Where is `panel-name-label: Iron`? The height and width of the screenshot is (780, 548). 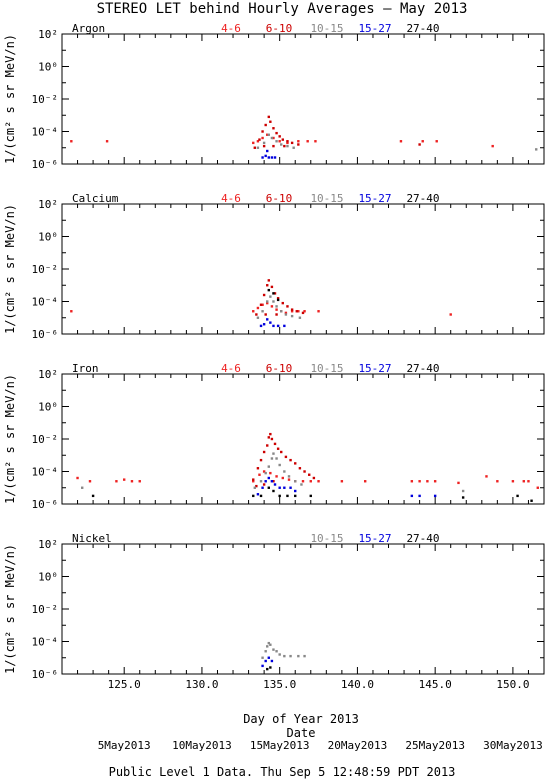
panel-name-label: Iron is located at coordinates (85, 368).